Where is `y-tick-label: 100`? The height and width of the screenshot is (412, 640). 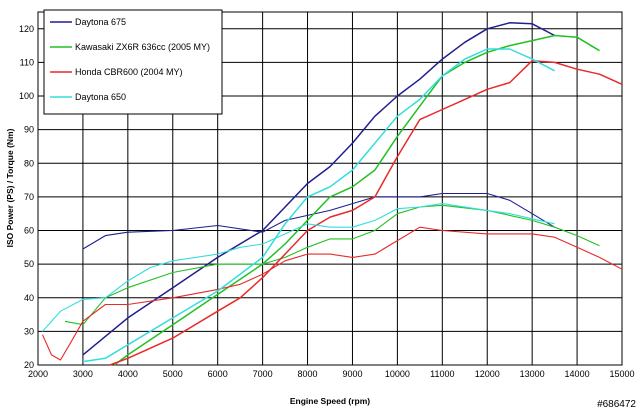
y-tick-label: 100 is located at coordinates (26, 96).